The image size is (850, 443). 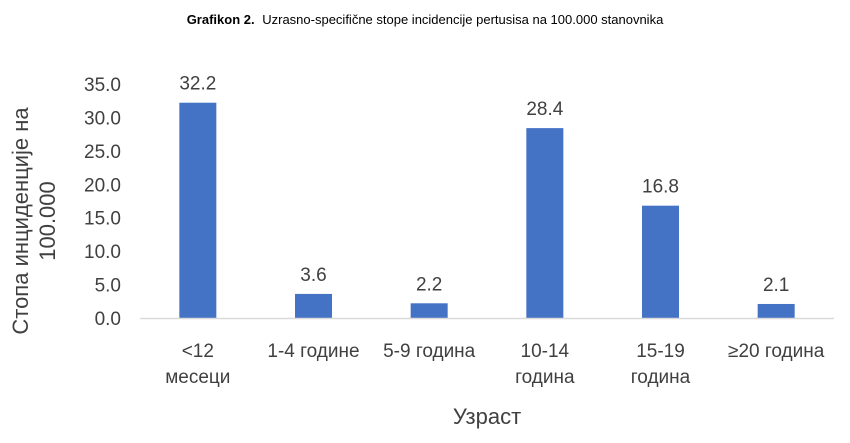 I want to click on x-axis-title: Узраст, so click(x=487, y=416).